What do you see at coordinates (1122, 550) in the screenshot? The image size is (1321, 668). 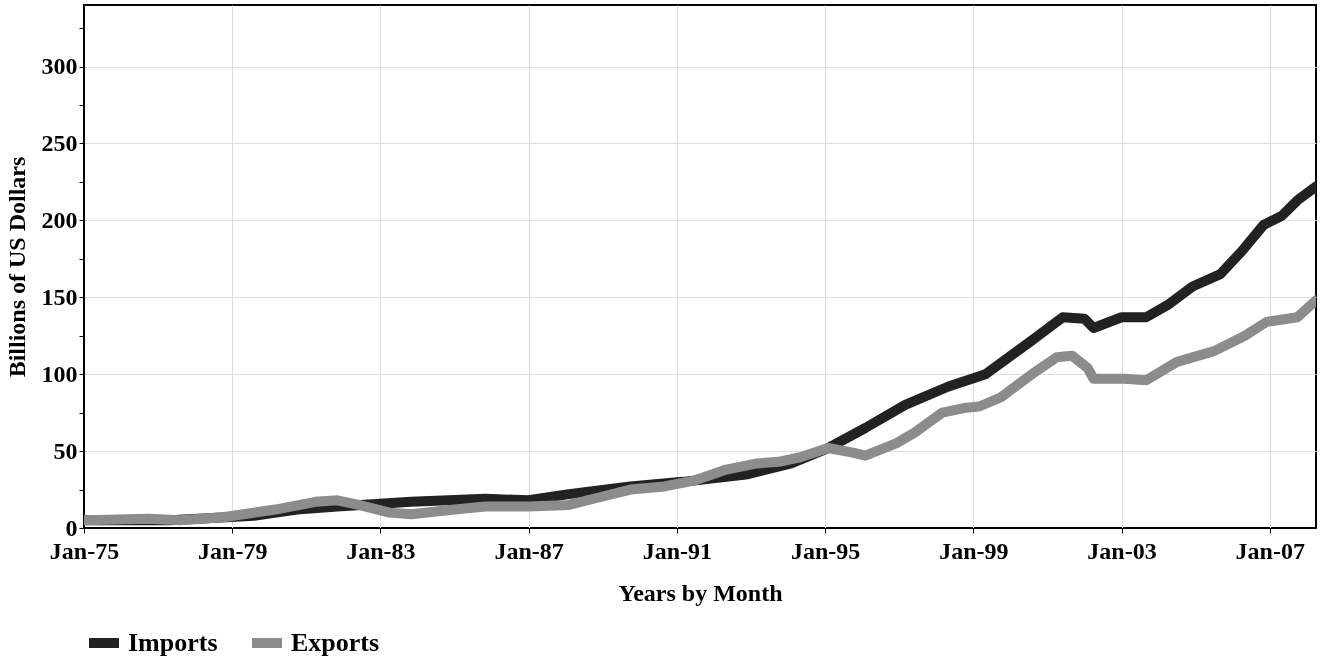 I see `x-tick-label: Jan-03` at bounding box center [1122, 550].